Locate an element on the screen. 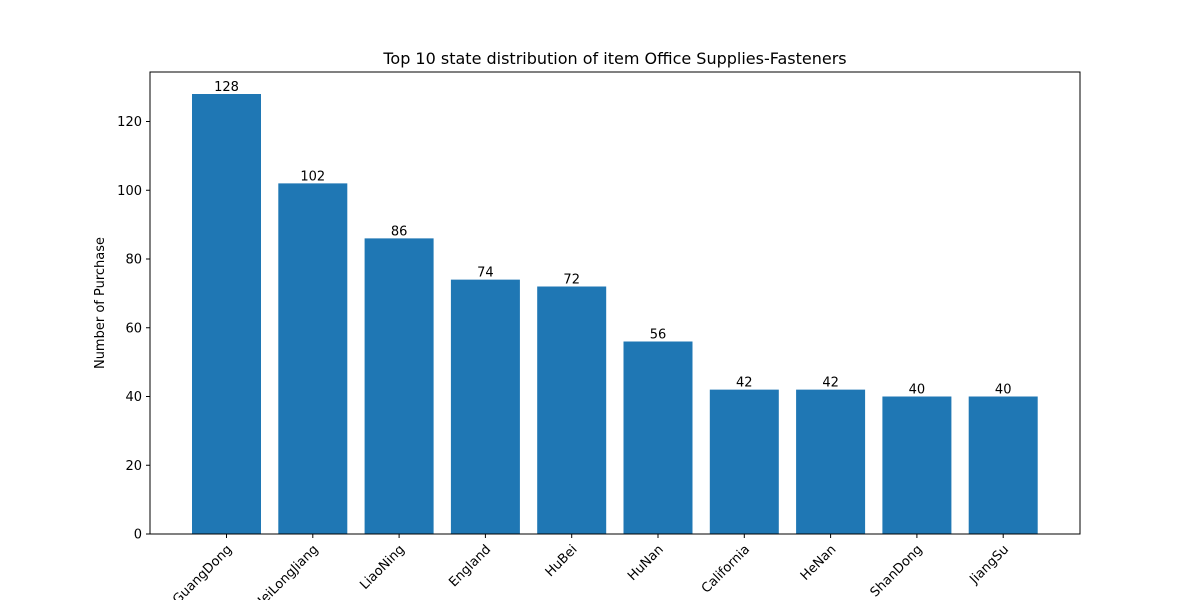  bar-guangdong is located at coordinates (226, 314).